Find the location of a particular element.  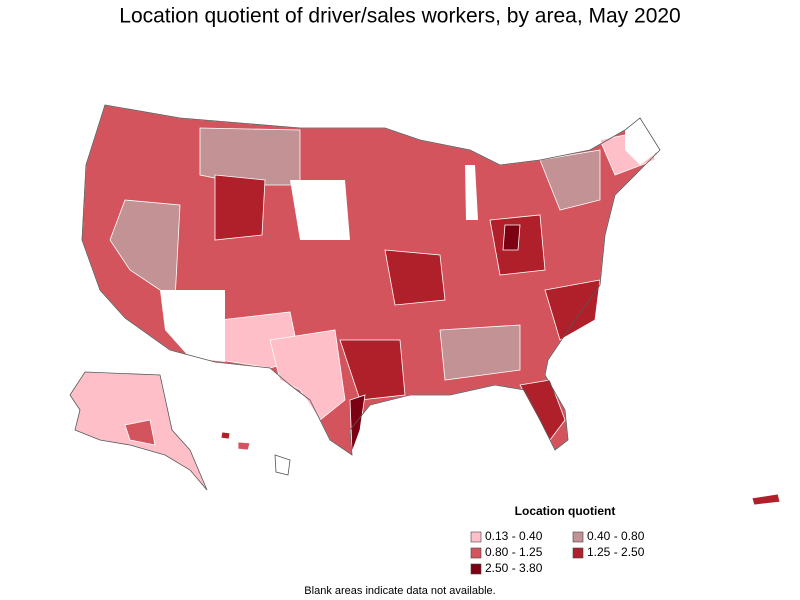

alaska is located at coordinates (138, 431).